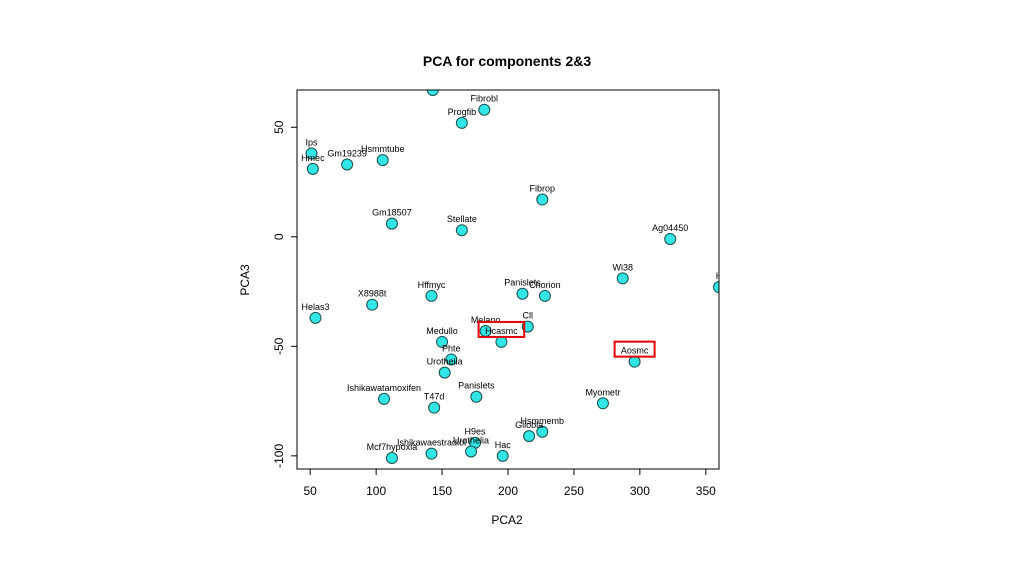  Describe the element at coordinates (372, 294) in the screenshot. I see `point-label: X8988t` at that location.